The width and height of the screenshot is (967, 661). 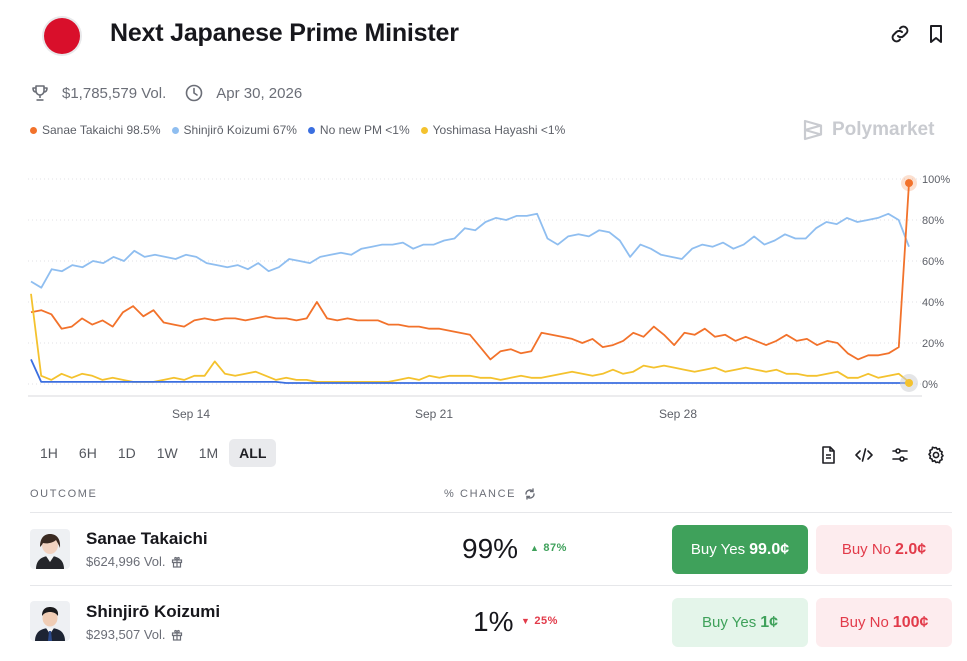 I want to click on candidate-volume: $624,996 Vol., so click(x=134, y=561).